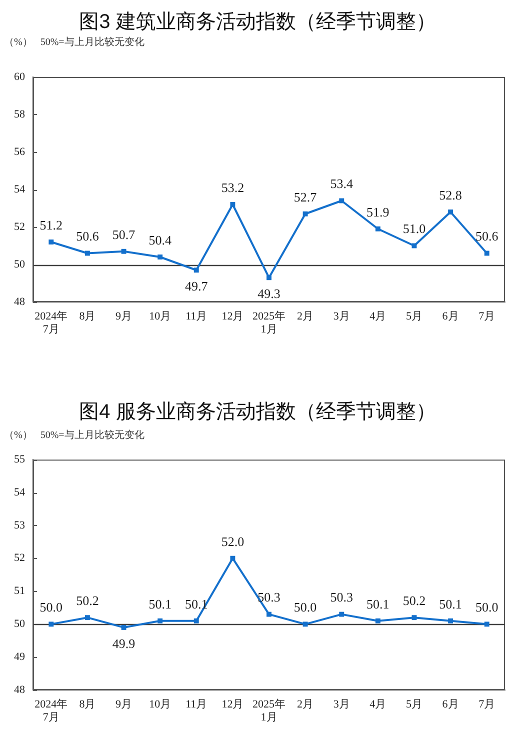 This screenshot has height=731, width=515. Describe the element at coordinates (257, 22) in the screenshot. I see `chart-title: 图3 建筑业商务活动指数（经季节调整）` at that location.